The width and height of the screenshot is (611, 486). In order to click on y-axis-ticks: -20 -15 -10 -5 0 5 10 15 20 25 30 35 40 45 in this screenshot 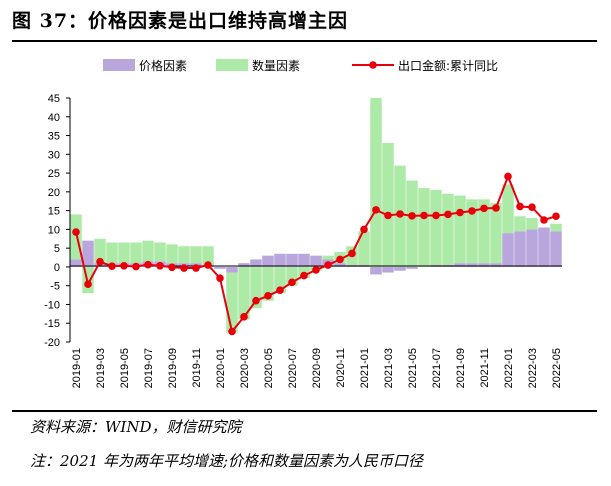, I will do `click(57, 221)`.